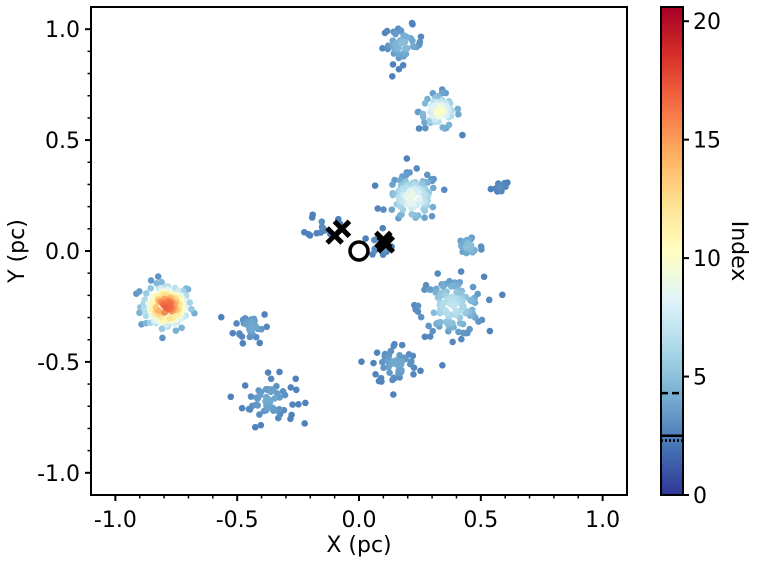  Describe the element at coordinates (62, 252) in the screenshot. I see `y-tick-label: 0.0` at that location.